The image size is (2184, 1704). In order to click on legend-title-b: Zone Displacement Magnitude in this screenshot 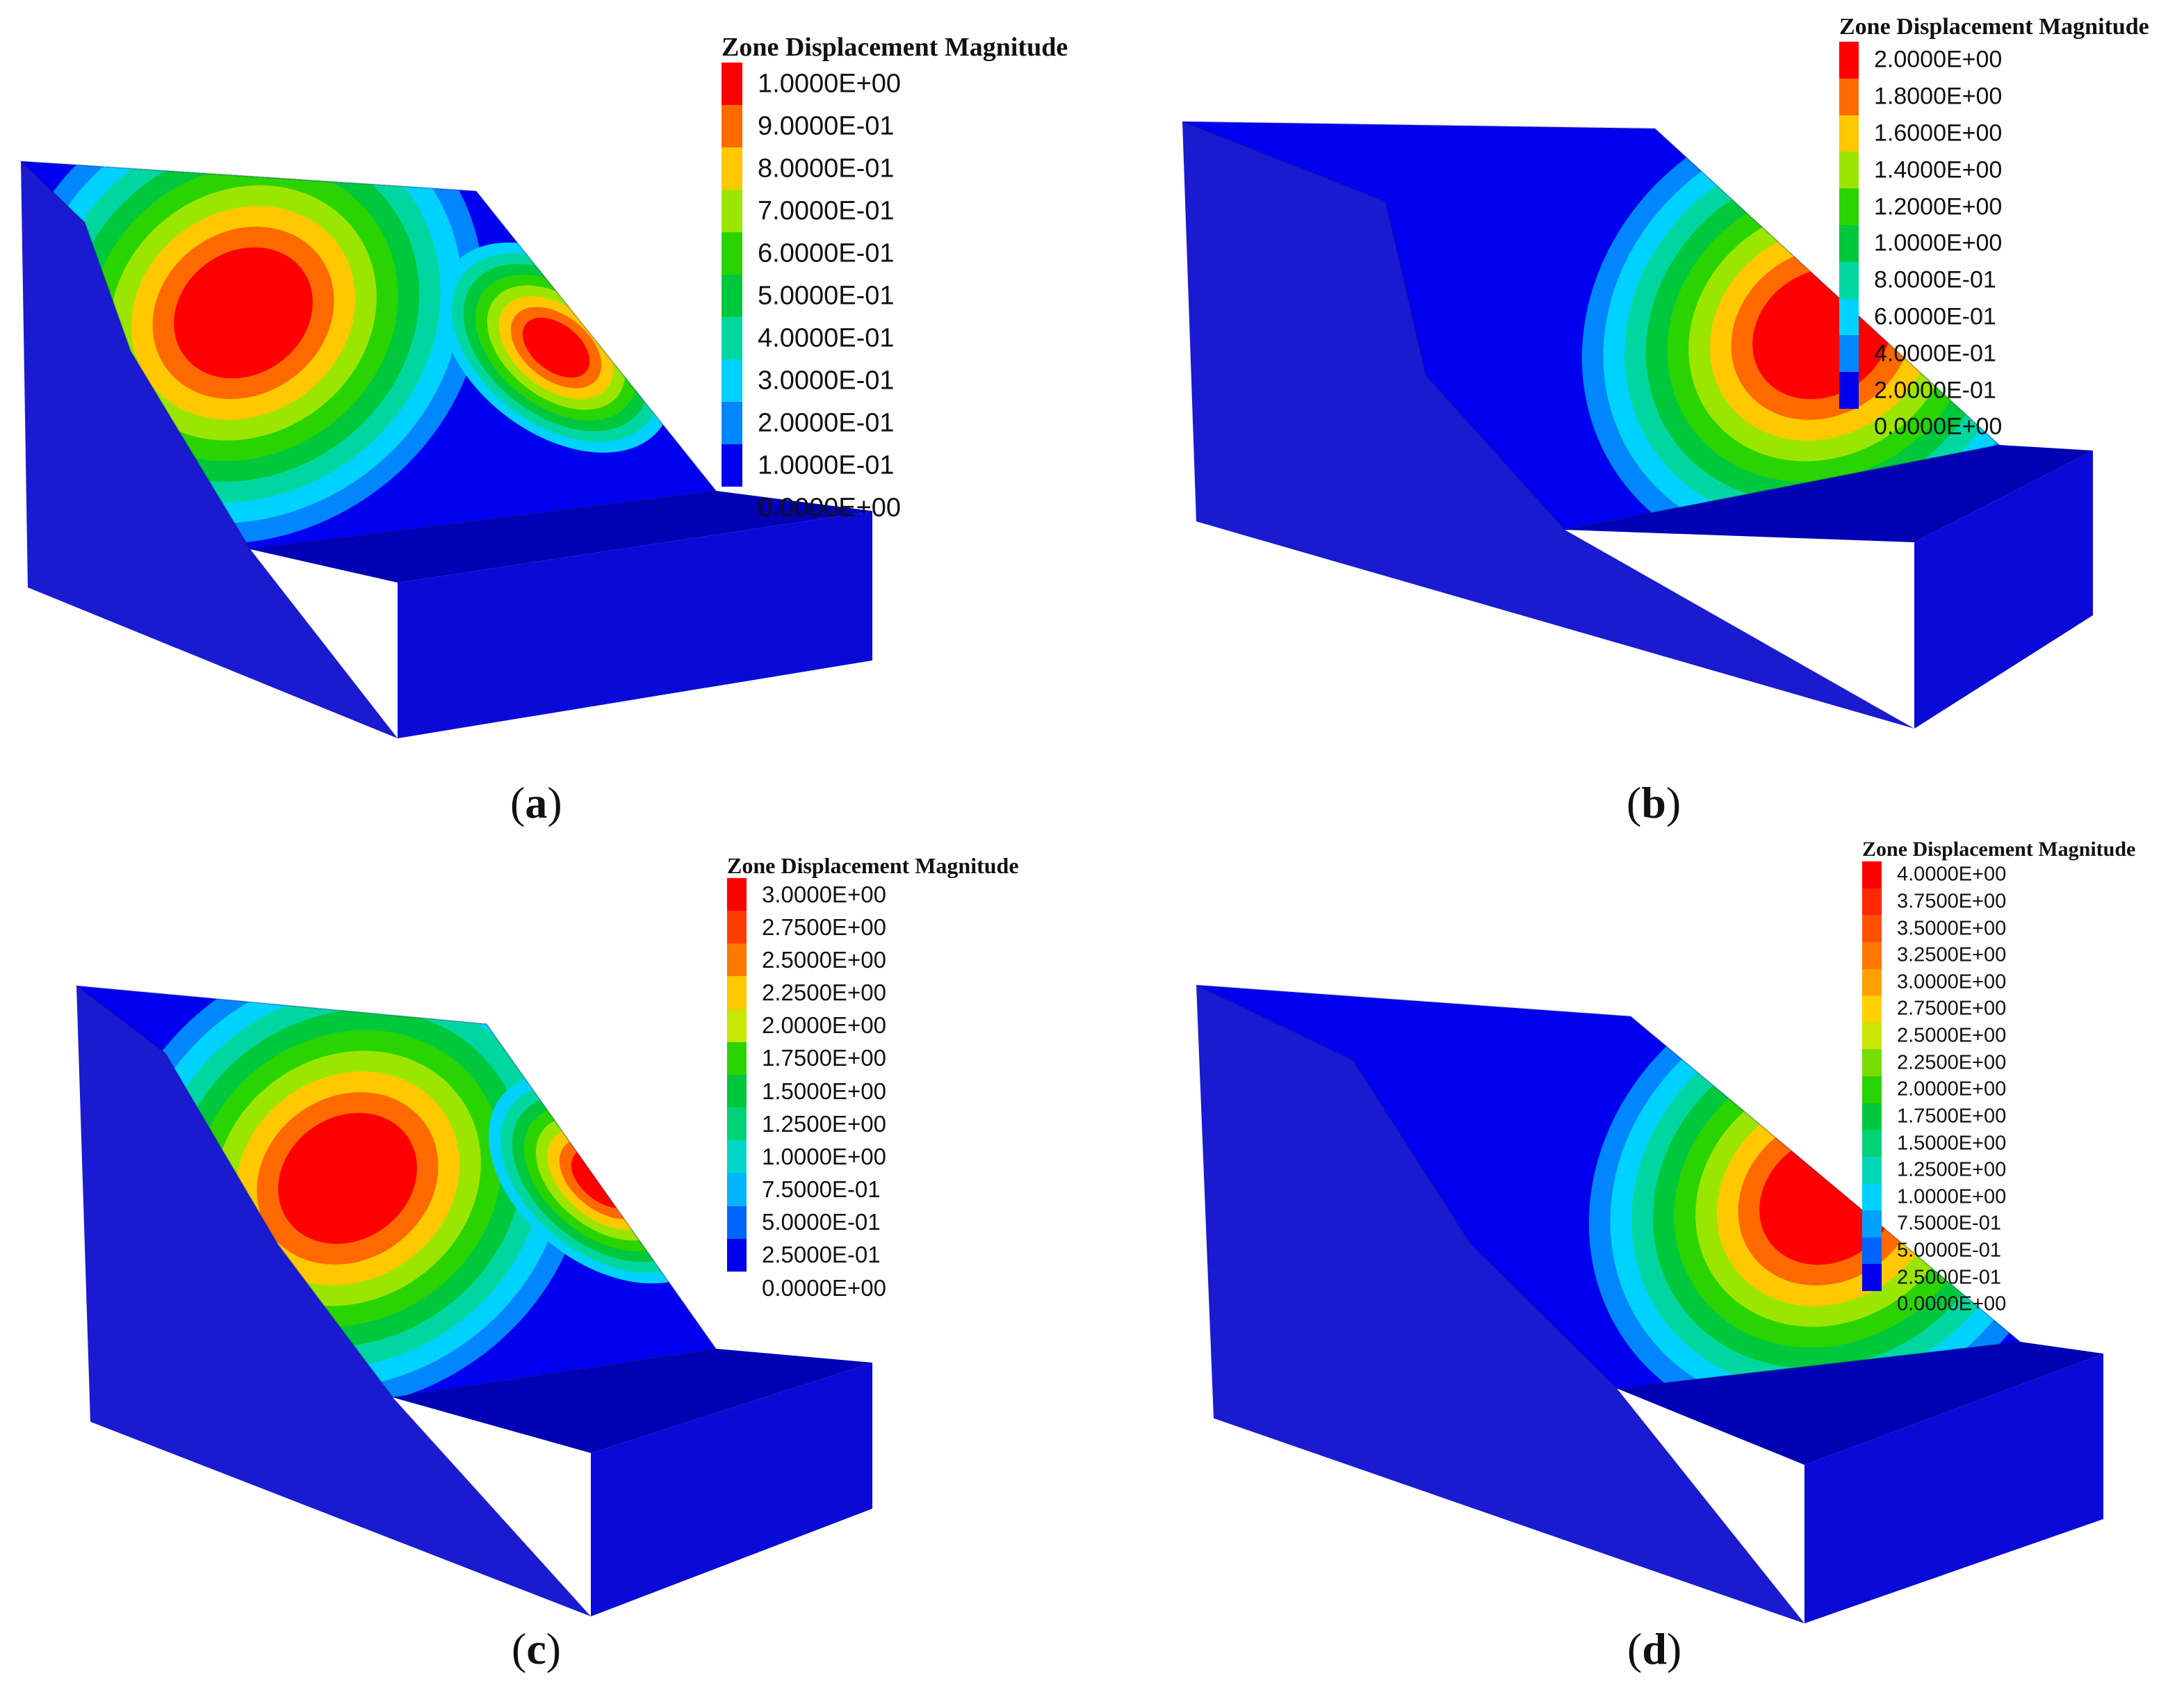, I will do `click(1994, 27)`.